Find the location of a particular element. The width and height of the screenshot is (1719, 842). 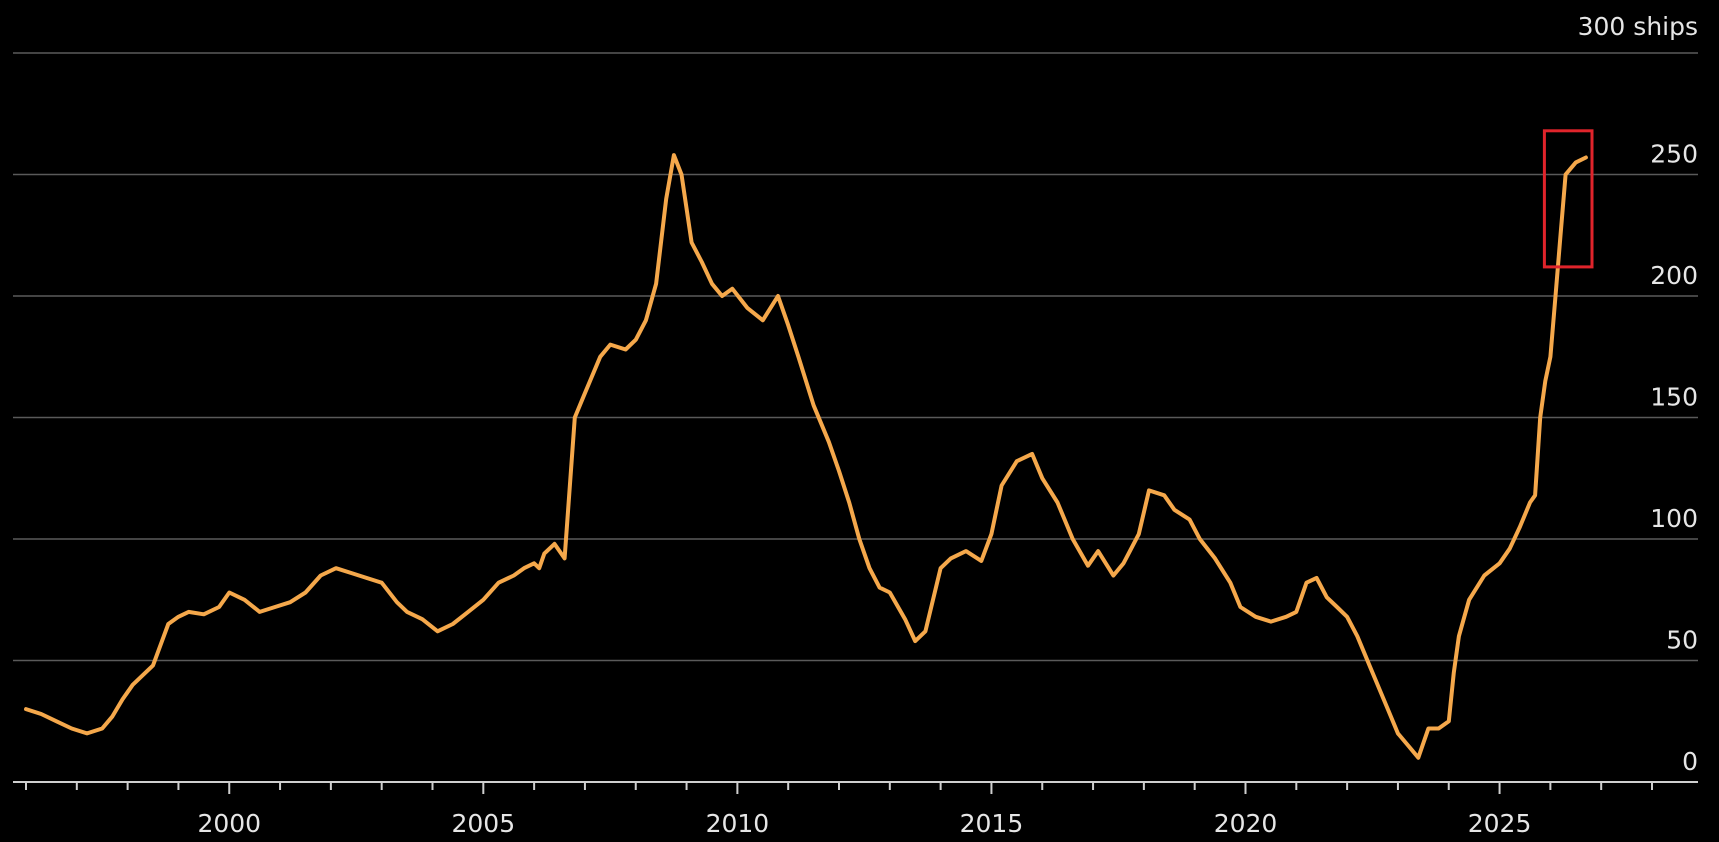

y-tick-label: 200 is located at coordinates (1674, 275).